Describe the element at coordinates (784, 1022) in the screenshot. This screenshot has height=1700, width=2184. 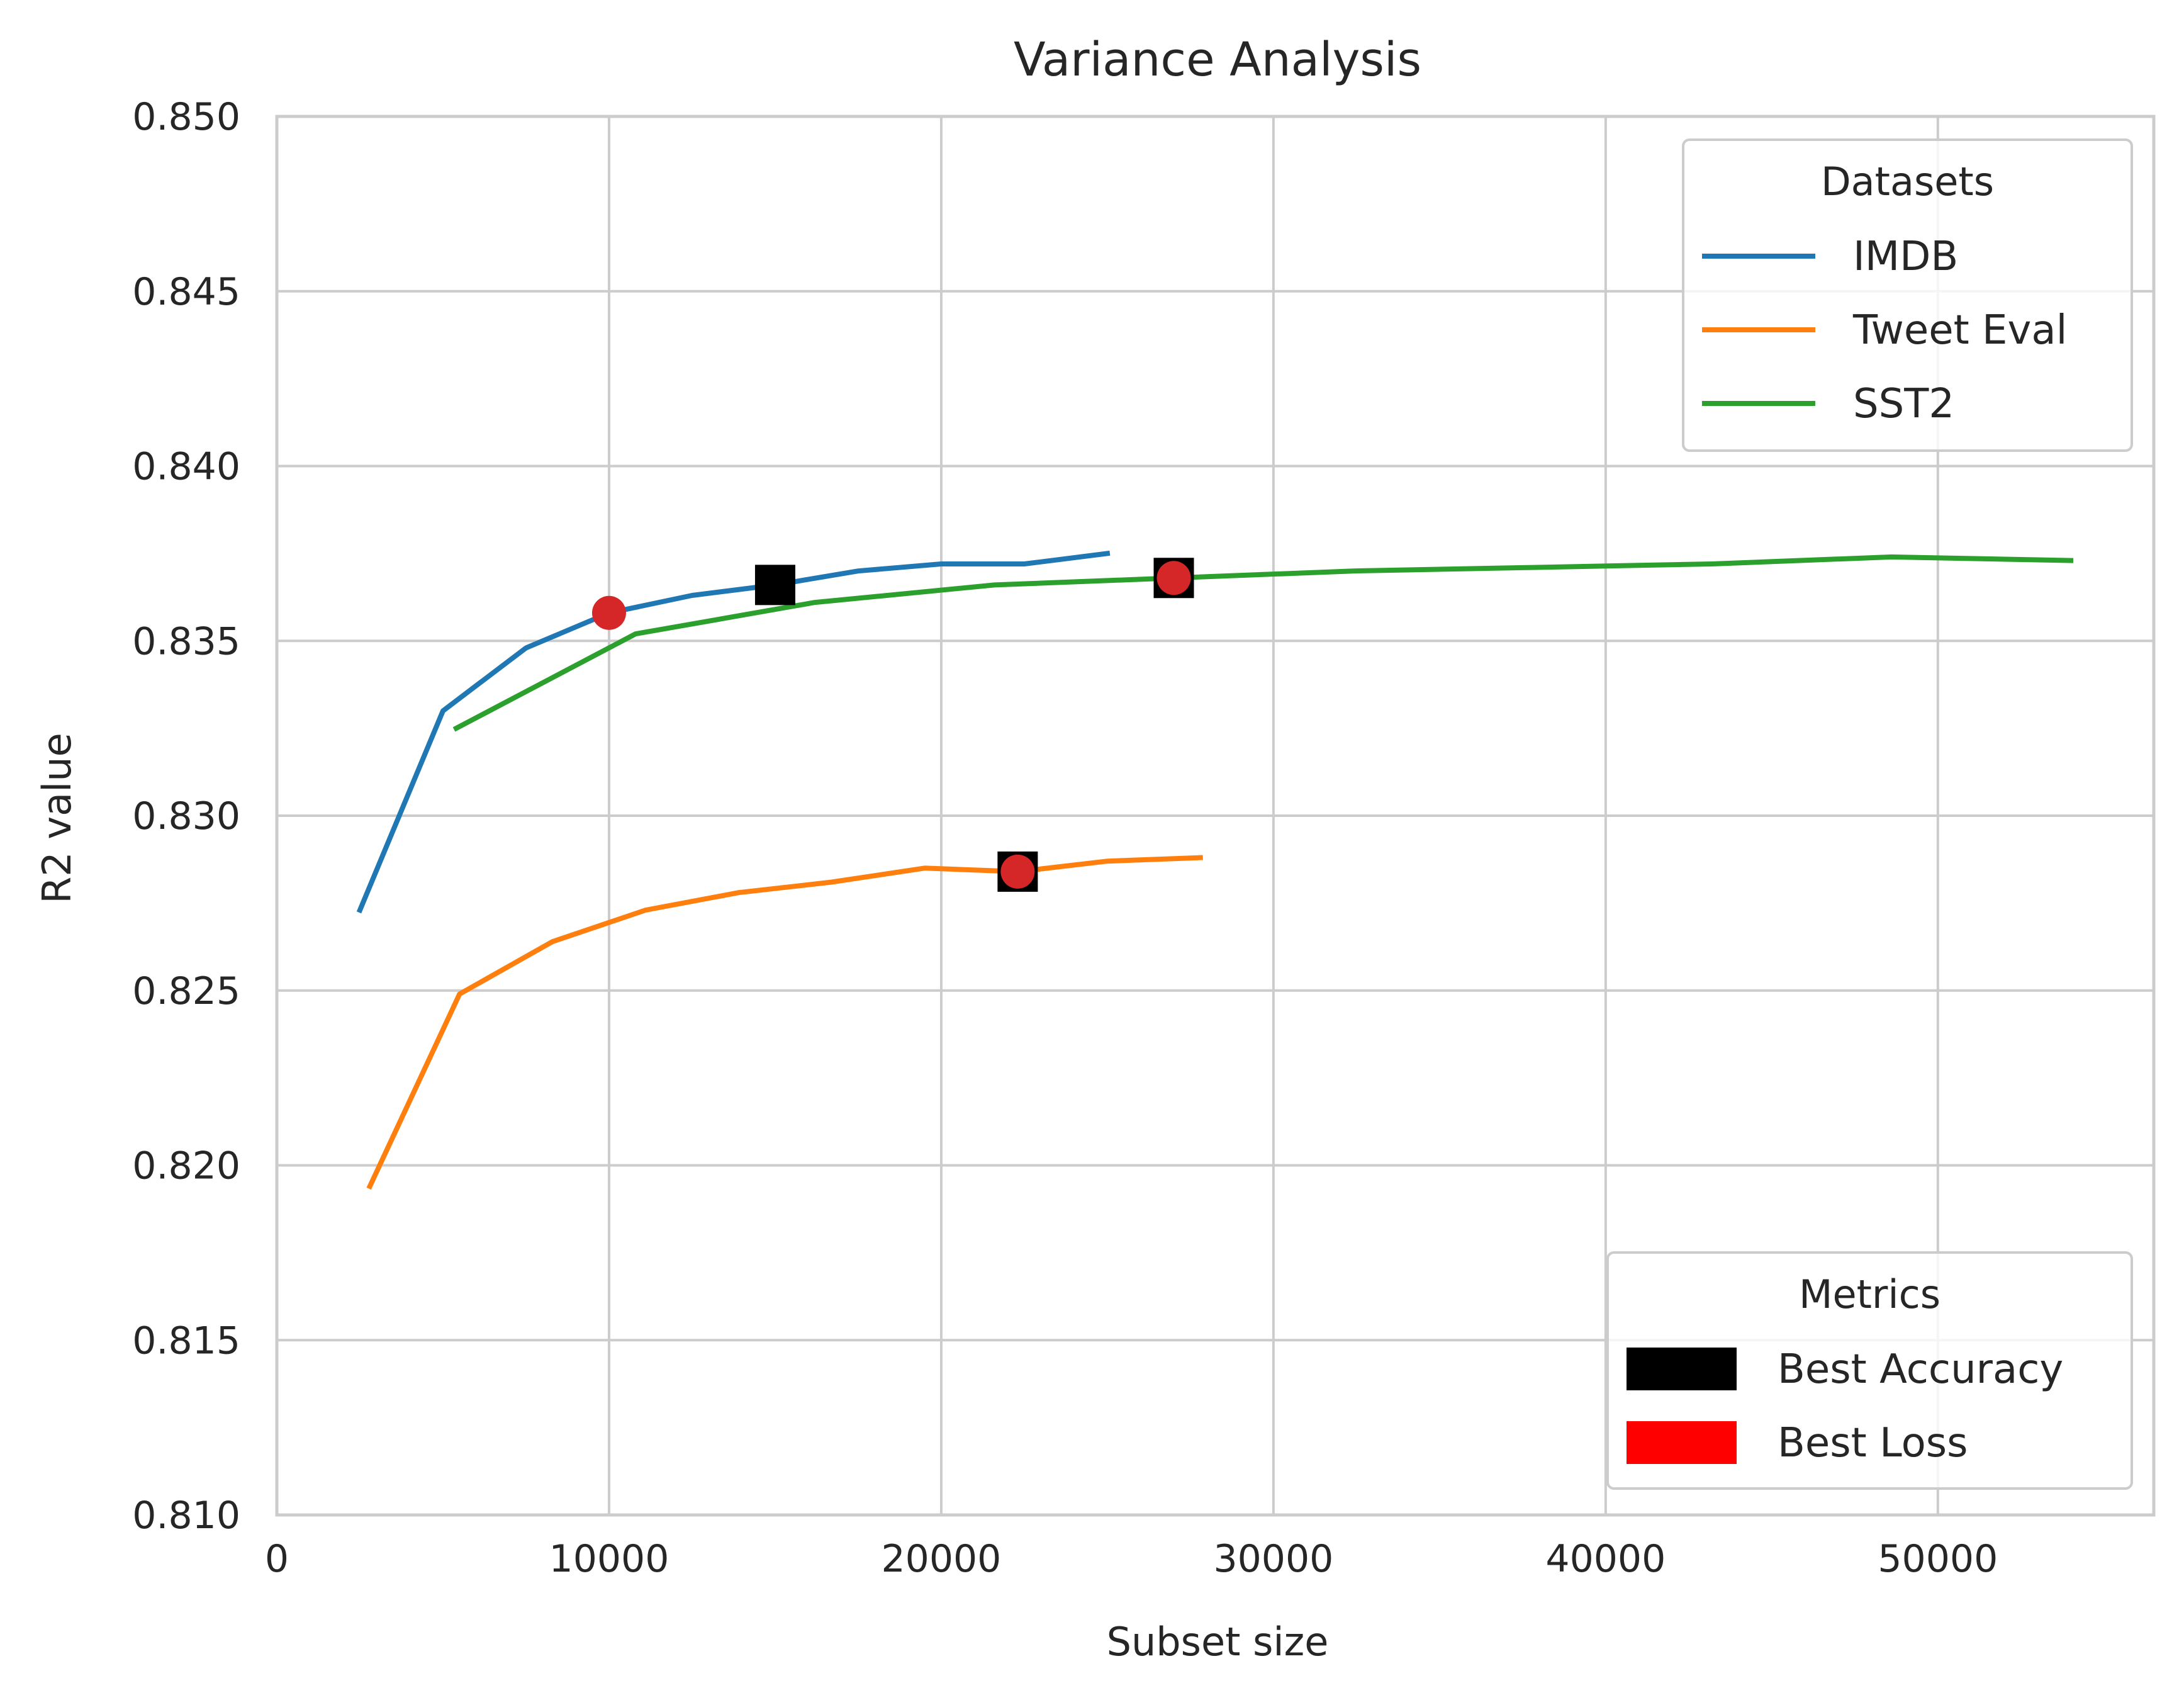
I see `series-line-tweet-eval` at that location.